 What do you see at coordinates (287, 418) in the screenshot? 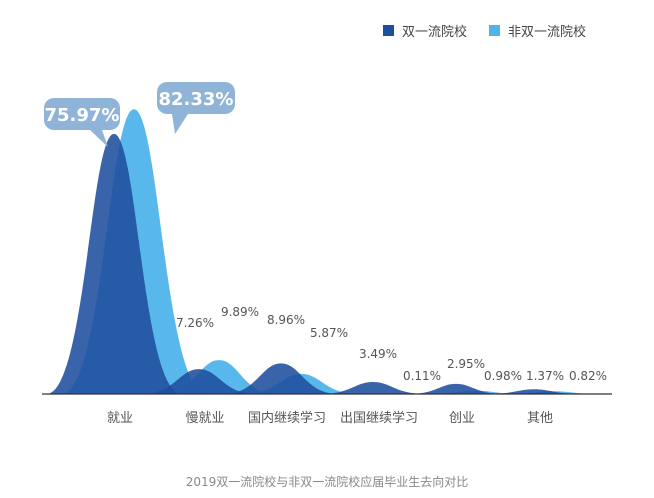
I see `x-tick-label-2: 国内继续学习` at bounding box center [287, 418].